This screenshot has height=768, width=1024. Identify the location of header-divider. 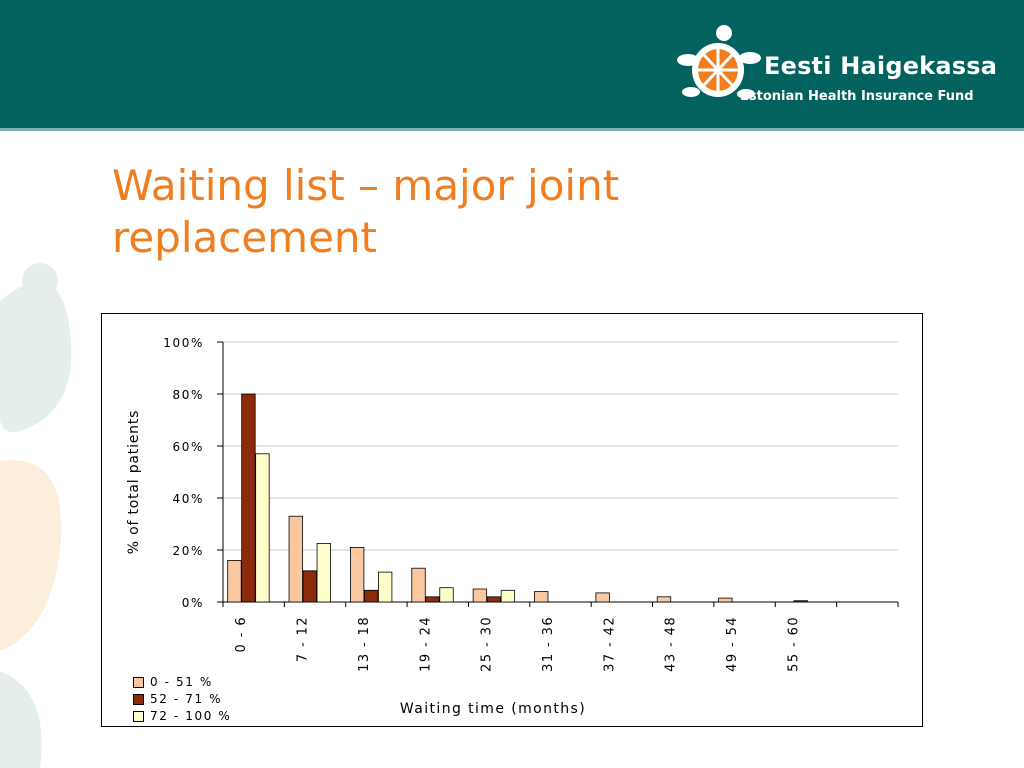
(512, 129).